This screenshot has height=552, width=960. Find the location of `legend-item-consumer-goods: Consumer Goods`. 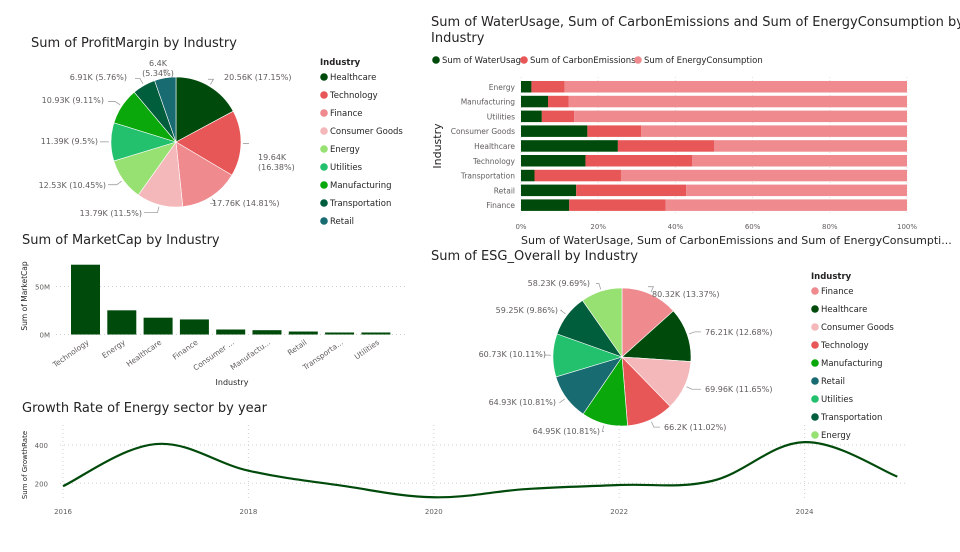

legend-item-consumer-goods: Consumer Goods is located at coordinates (857, 328).